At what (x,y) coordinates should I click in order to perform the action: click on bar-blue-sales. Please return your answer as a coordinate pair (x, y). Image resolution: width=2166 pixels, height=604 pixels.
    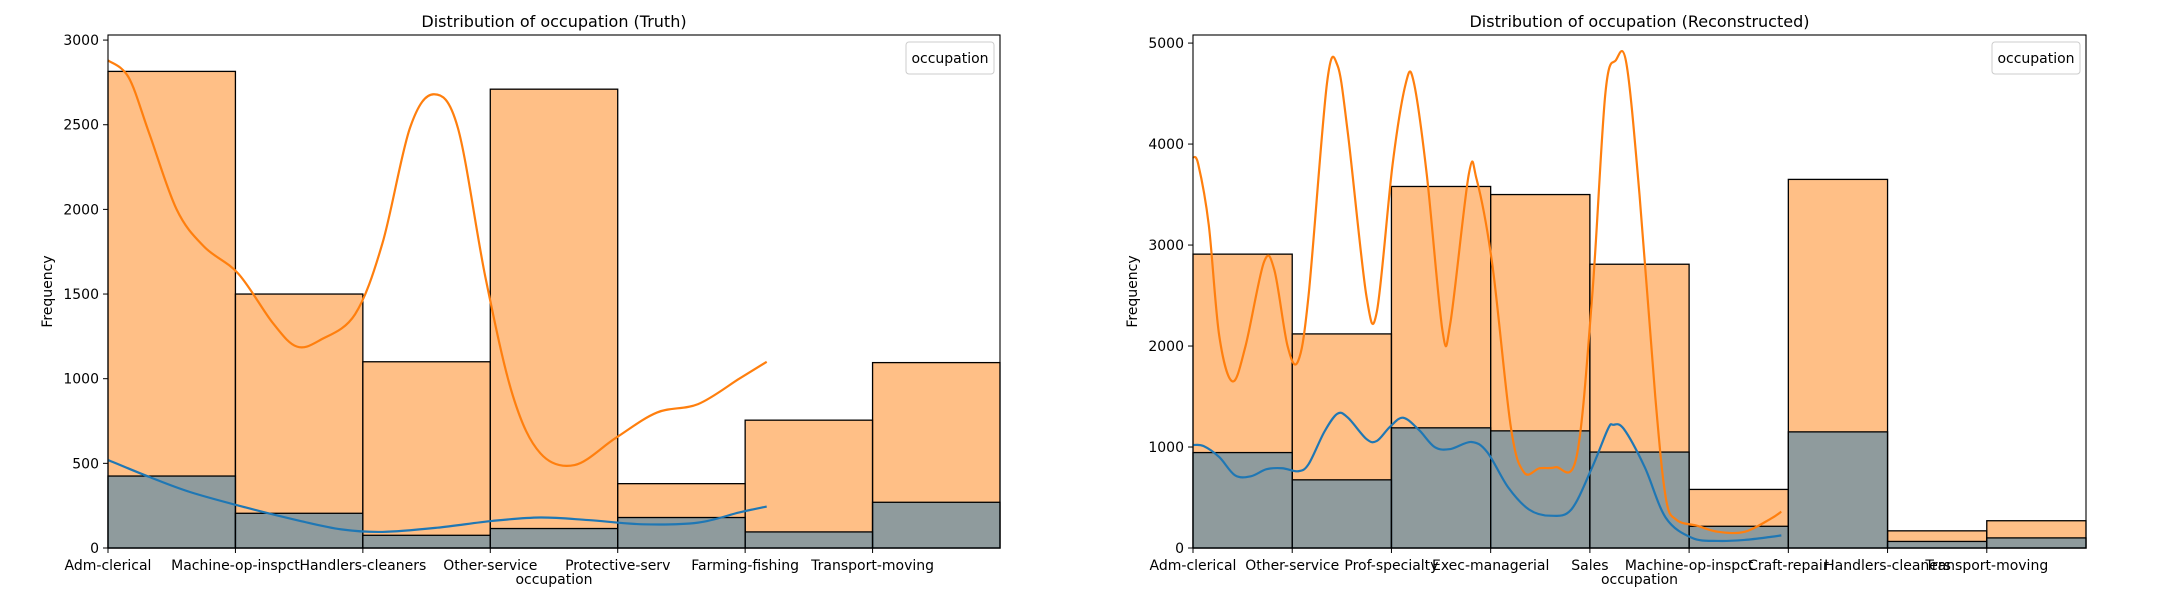
    Looking at the image, I should click on (1639, 500).